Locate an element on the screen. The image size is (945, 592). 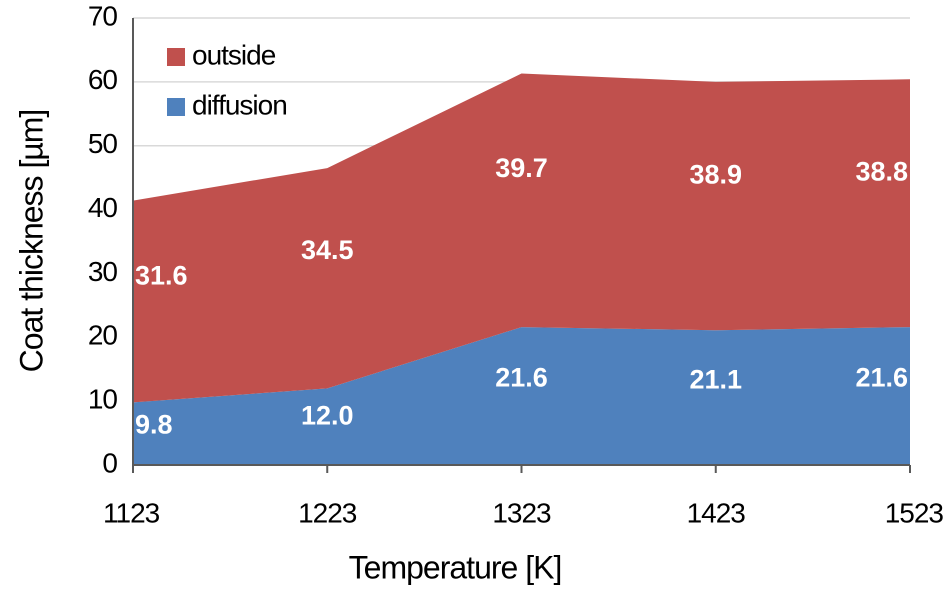
x-tick-label: 1323 is located at coordinates (521, 512).